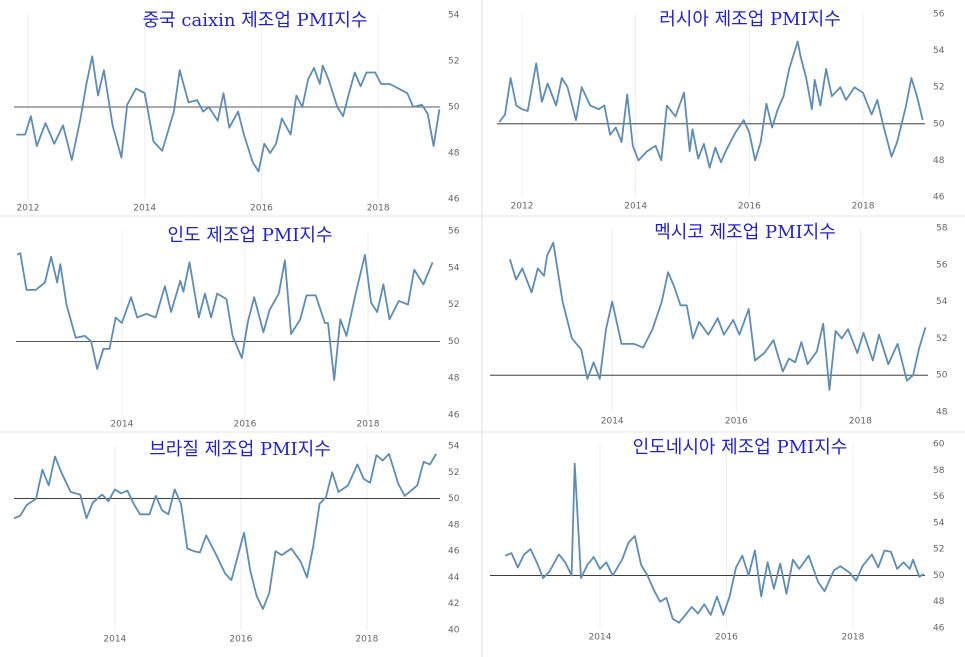 This screenshot has height=657, width=965. Describe the element at coordinates (745, 232) in the screenshot. I see `chart-title: 멕시코 제조업 PMI지수` at that location.